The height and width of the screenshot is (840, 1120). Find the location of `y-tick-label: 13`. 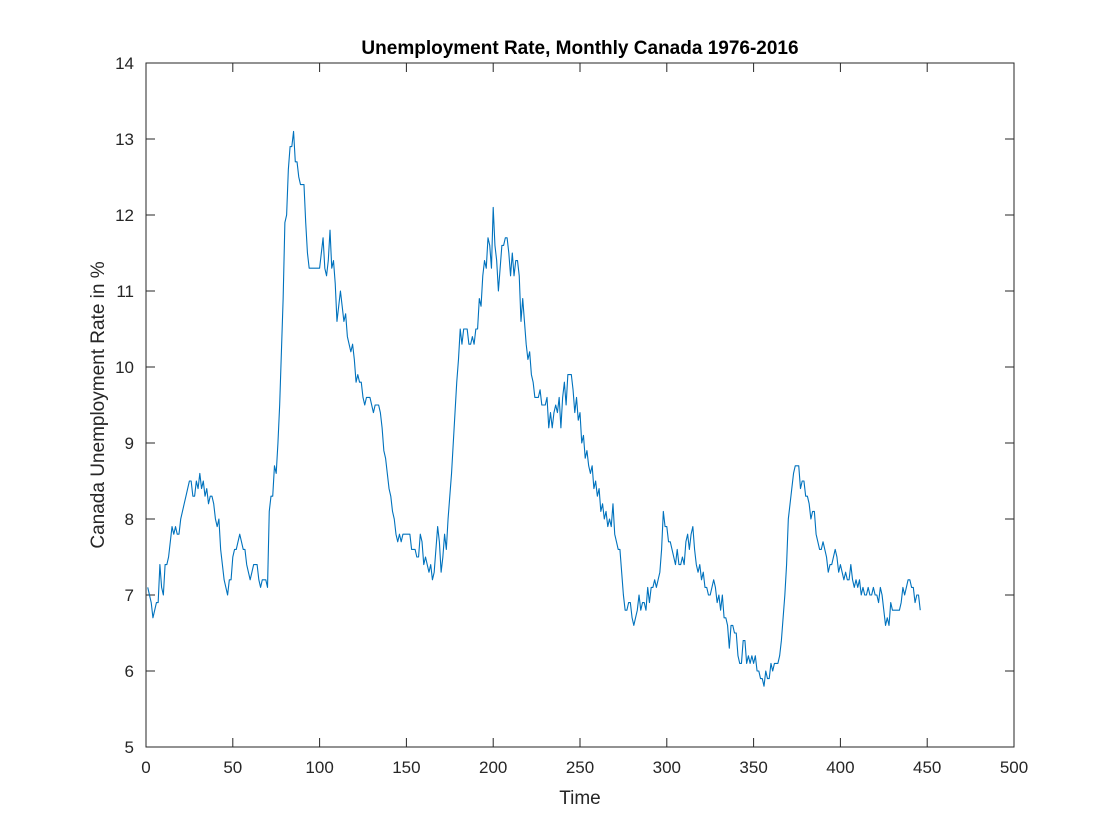

y-tick-label: 13 is located at coordinates (124, 139).